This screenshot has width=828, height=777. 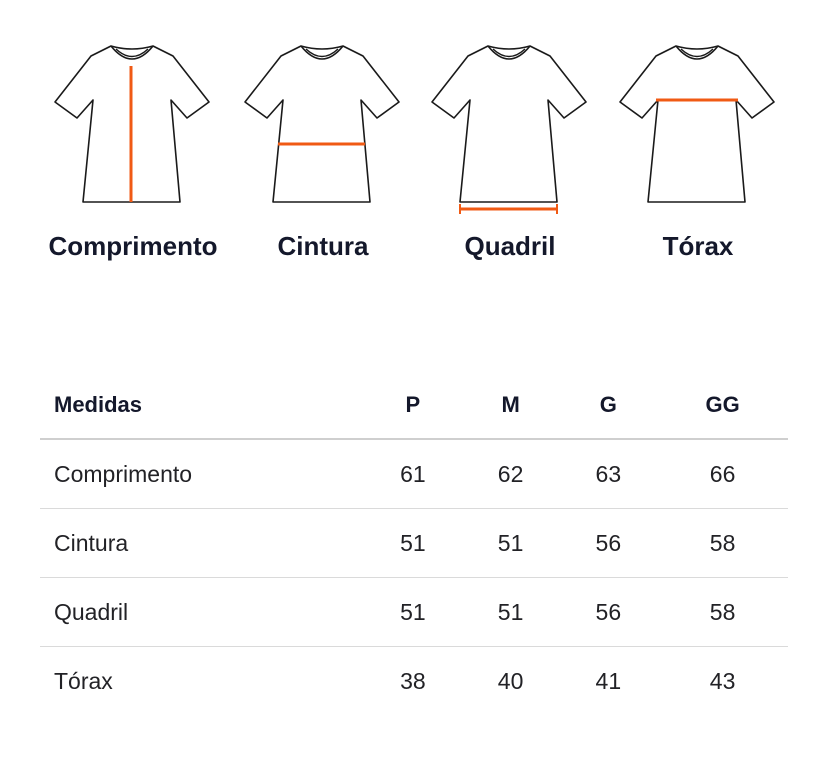 I want to click on table-cell: 61, so click(x=413, y=474).